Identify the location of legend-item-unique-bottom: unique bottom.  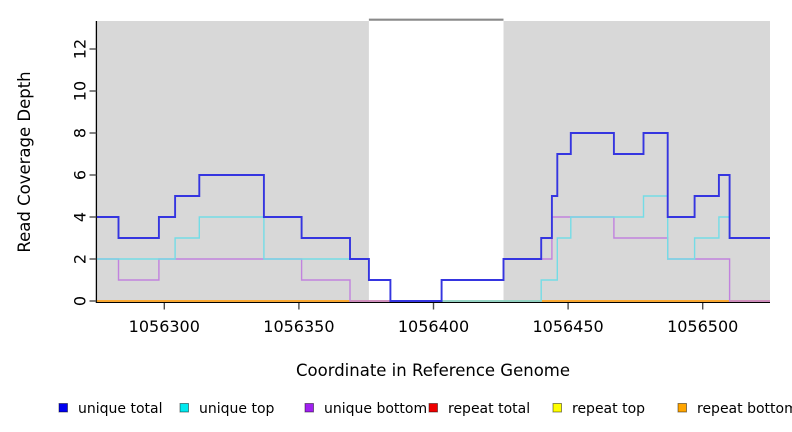
(365, 409).